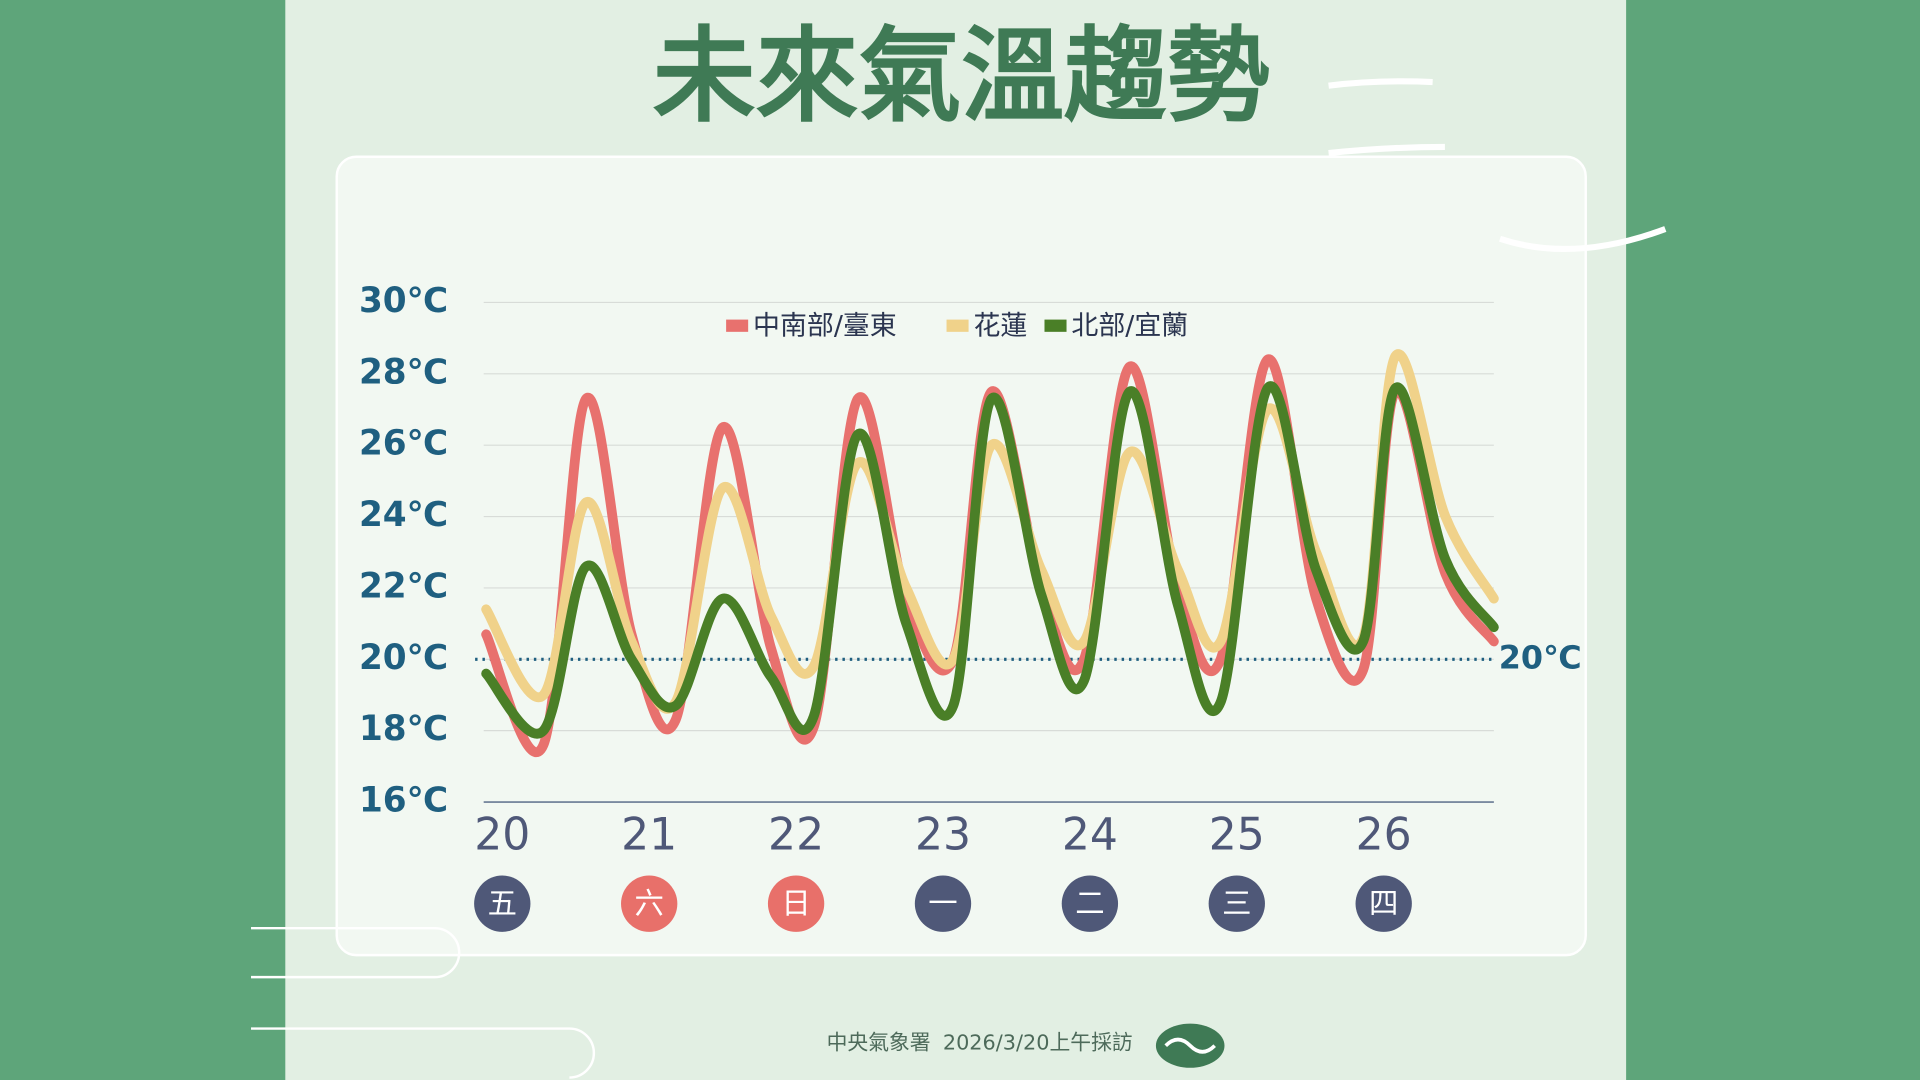 The width and height of the screenshot is (1920, 1080). What do you see at coordinates (1038, 1042) in the screenshot?
I see `date-note: 2026/3/20上午採訪` at bounding box center [1038, 1042].